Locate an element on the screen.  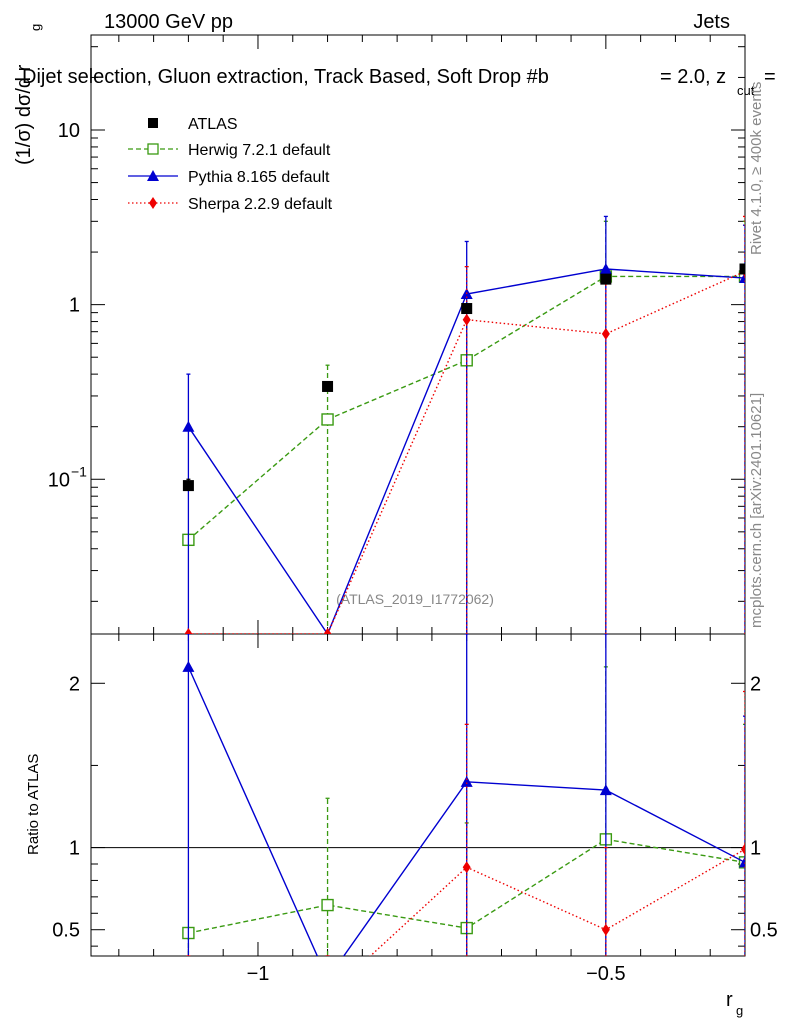
main-y-tick-label: 1 is located at coordinates (74, 306).